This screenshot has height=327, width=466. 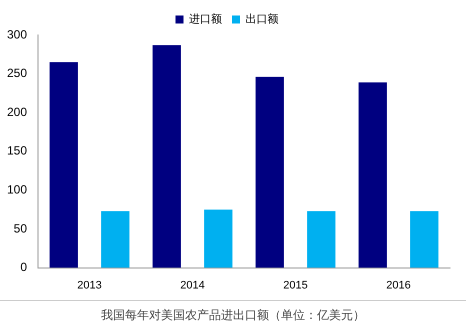 What do you see at coordinates (262, 19) in the screenshot?
I see `legend-label: 出口额` at bounding box center [262, 19].